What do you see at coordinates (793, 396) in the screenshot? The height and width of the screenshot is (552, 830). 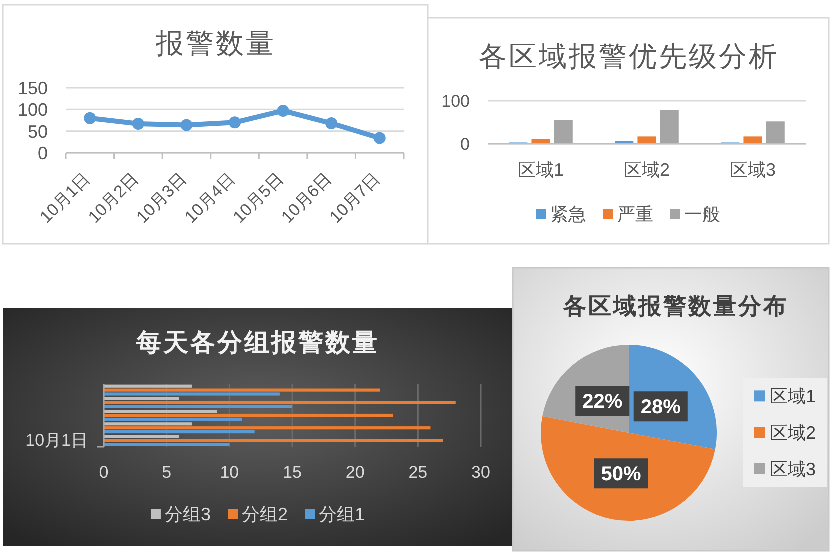 I see `legend-label: 区域1` at bounding box center [793, 396].